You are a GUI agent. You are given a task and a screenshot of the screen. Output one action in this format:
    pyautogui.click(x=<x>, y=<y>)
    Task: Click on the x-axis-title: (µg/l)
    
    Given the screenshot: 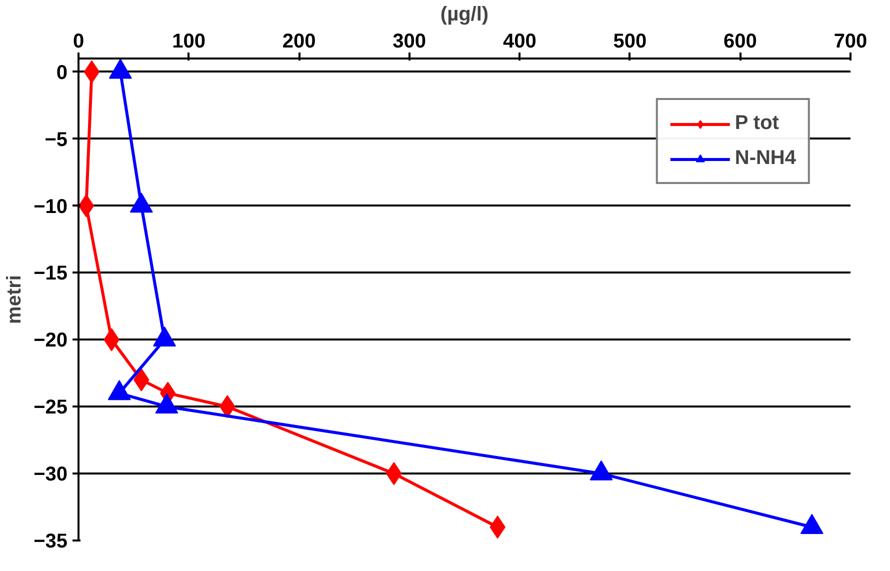 What is the action you would take?
    pyautogui.click(x=464, y=15)
    